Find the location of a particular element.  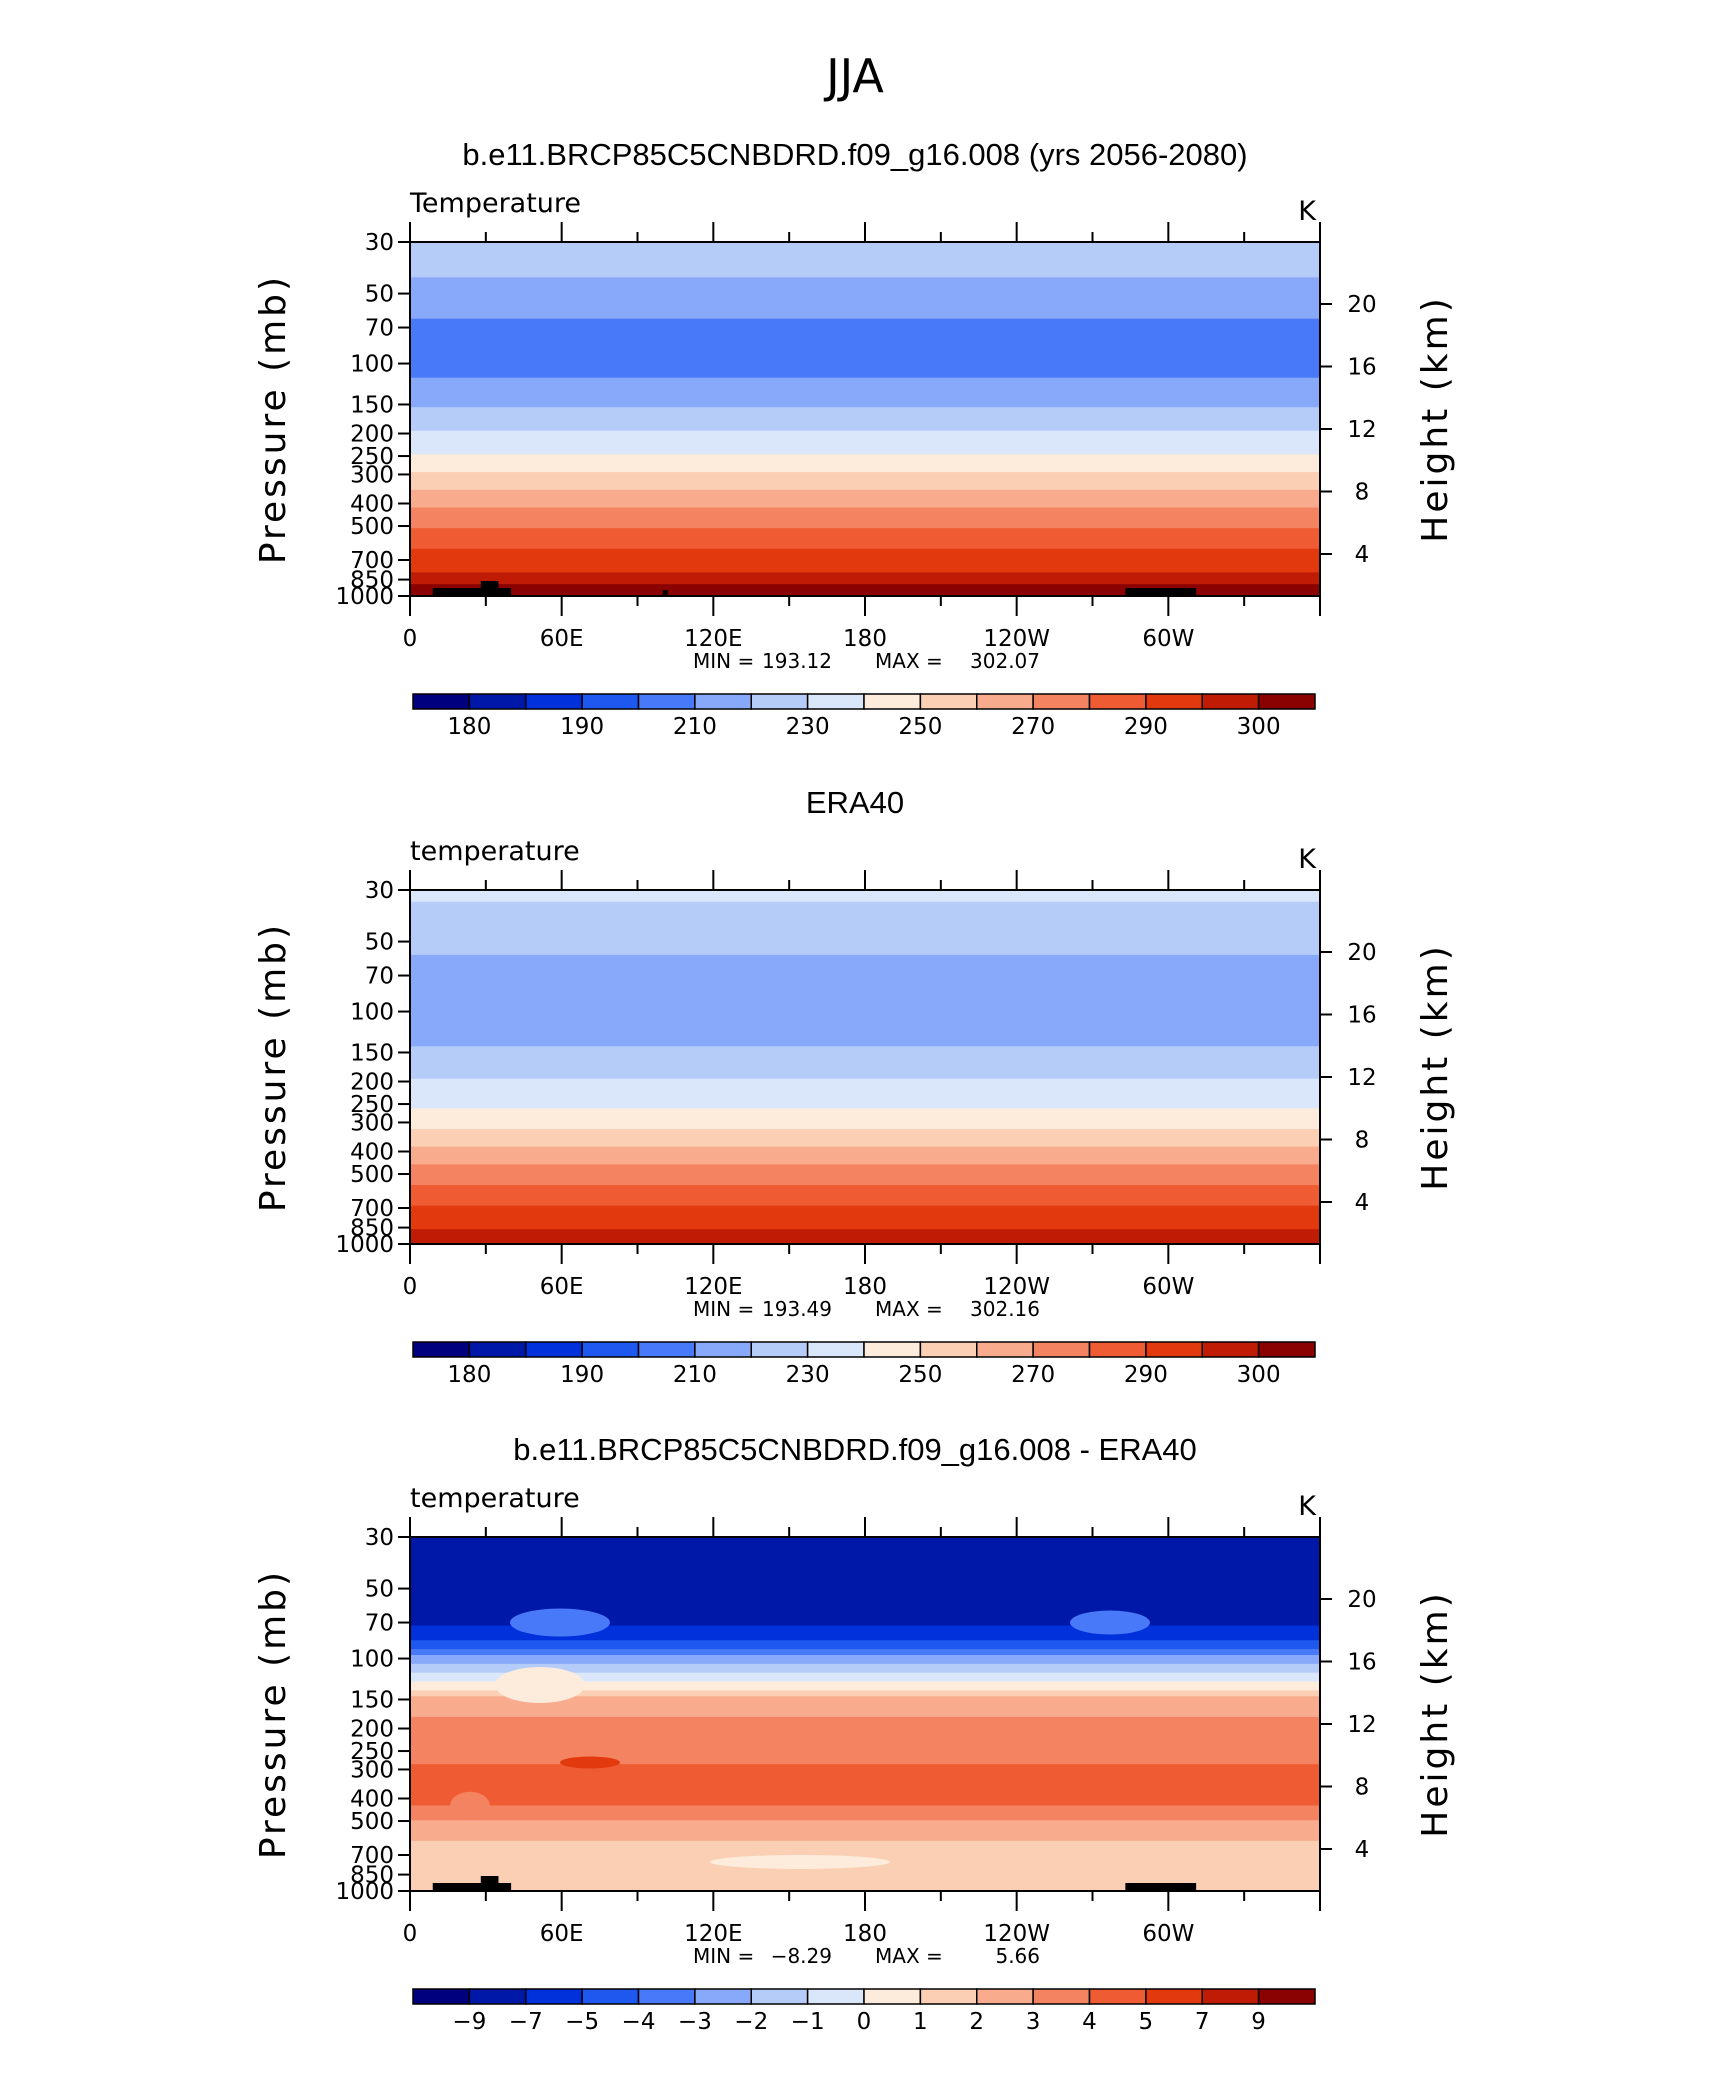

pressure-tick-label: 300 is located at coordinates (372, 475).